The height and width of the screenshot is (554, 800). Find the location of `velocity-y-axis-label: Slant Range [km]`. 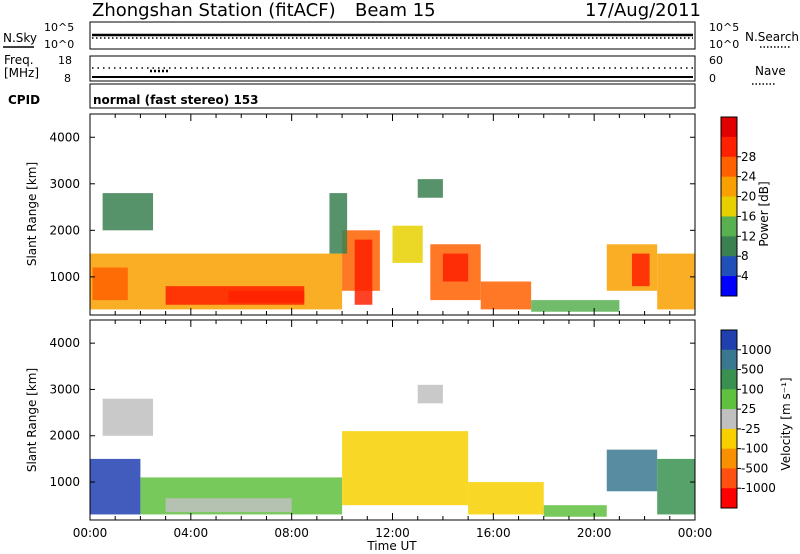

velocity-y-axis-label: Slant Range [km] is located at coordinates (32, 420).